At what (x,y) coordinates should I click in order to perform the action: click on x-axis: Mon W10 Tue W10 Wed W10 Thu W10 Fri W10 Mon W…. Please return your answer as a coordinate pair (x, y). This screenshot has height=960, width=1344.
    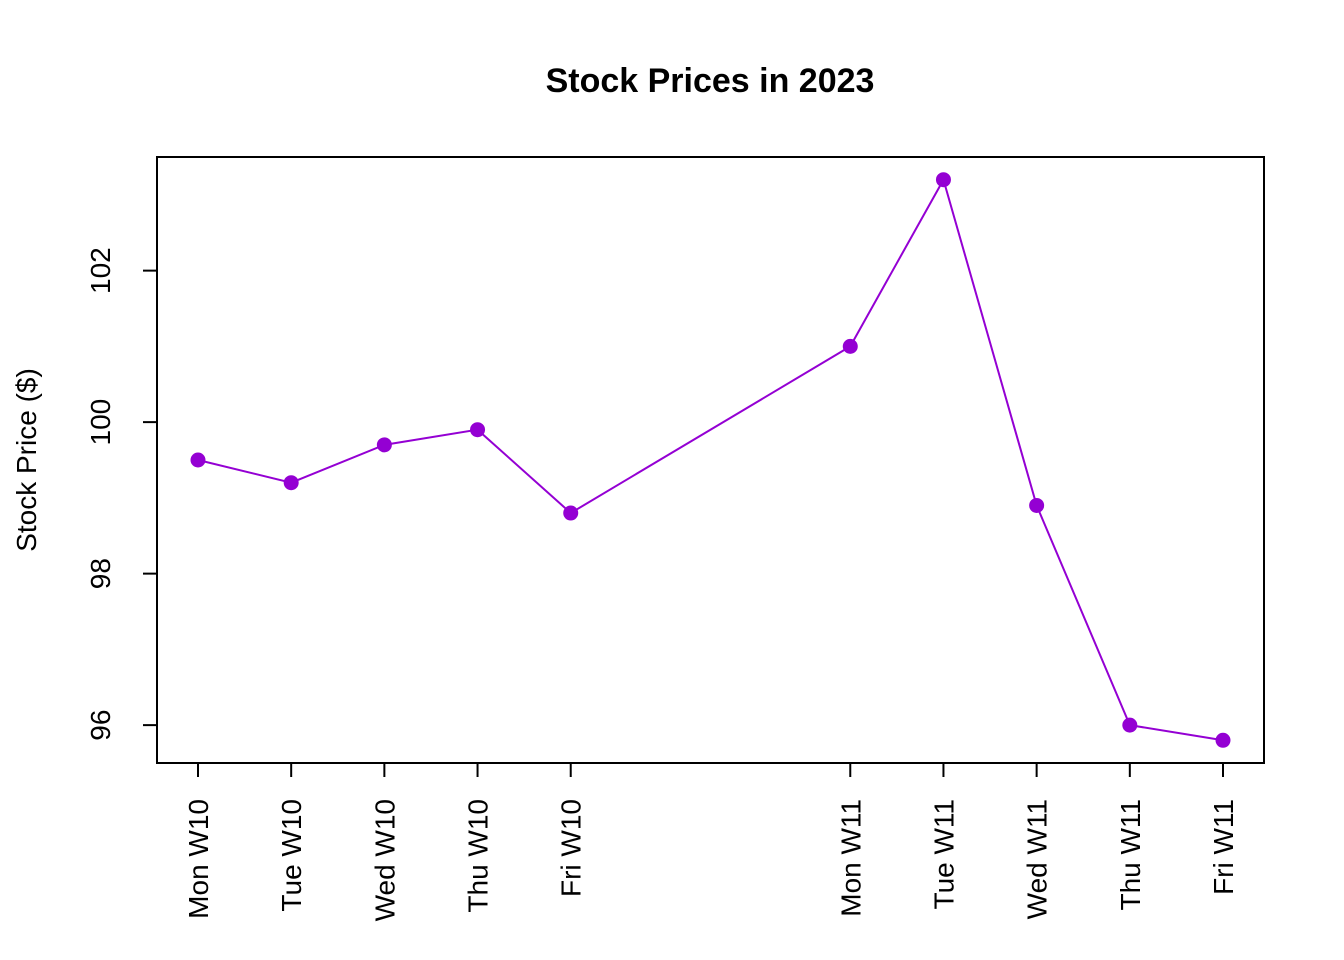
    Looking at the image, I should click on (711, 842).